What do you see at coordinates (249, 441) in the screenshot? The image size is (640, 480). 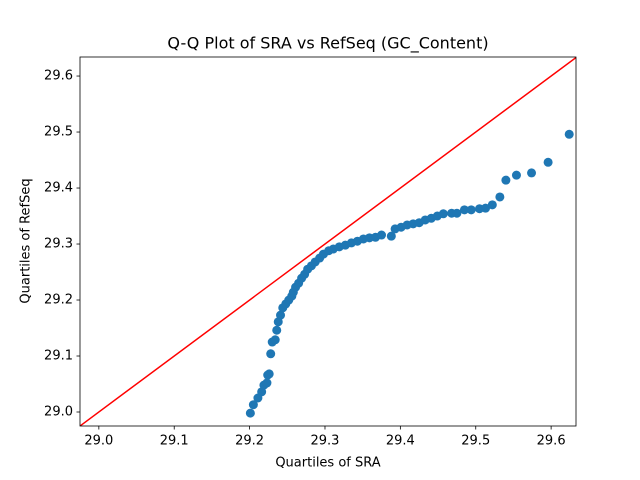 I see `x-tick-label: 29.2` at bounding box center [249, 441].